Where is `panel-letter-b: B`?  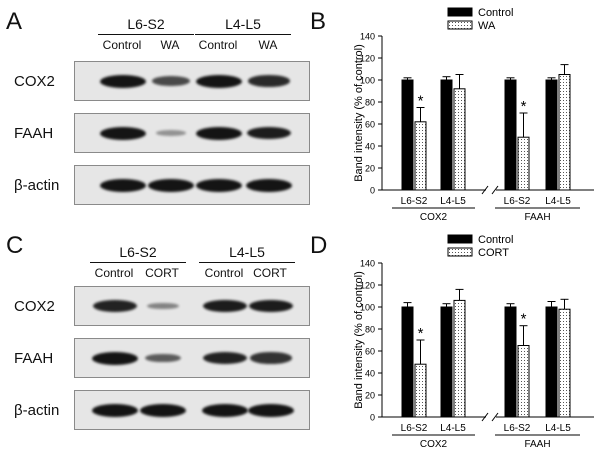
panel-letter-b: B is located at coordinates (318, 21).